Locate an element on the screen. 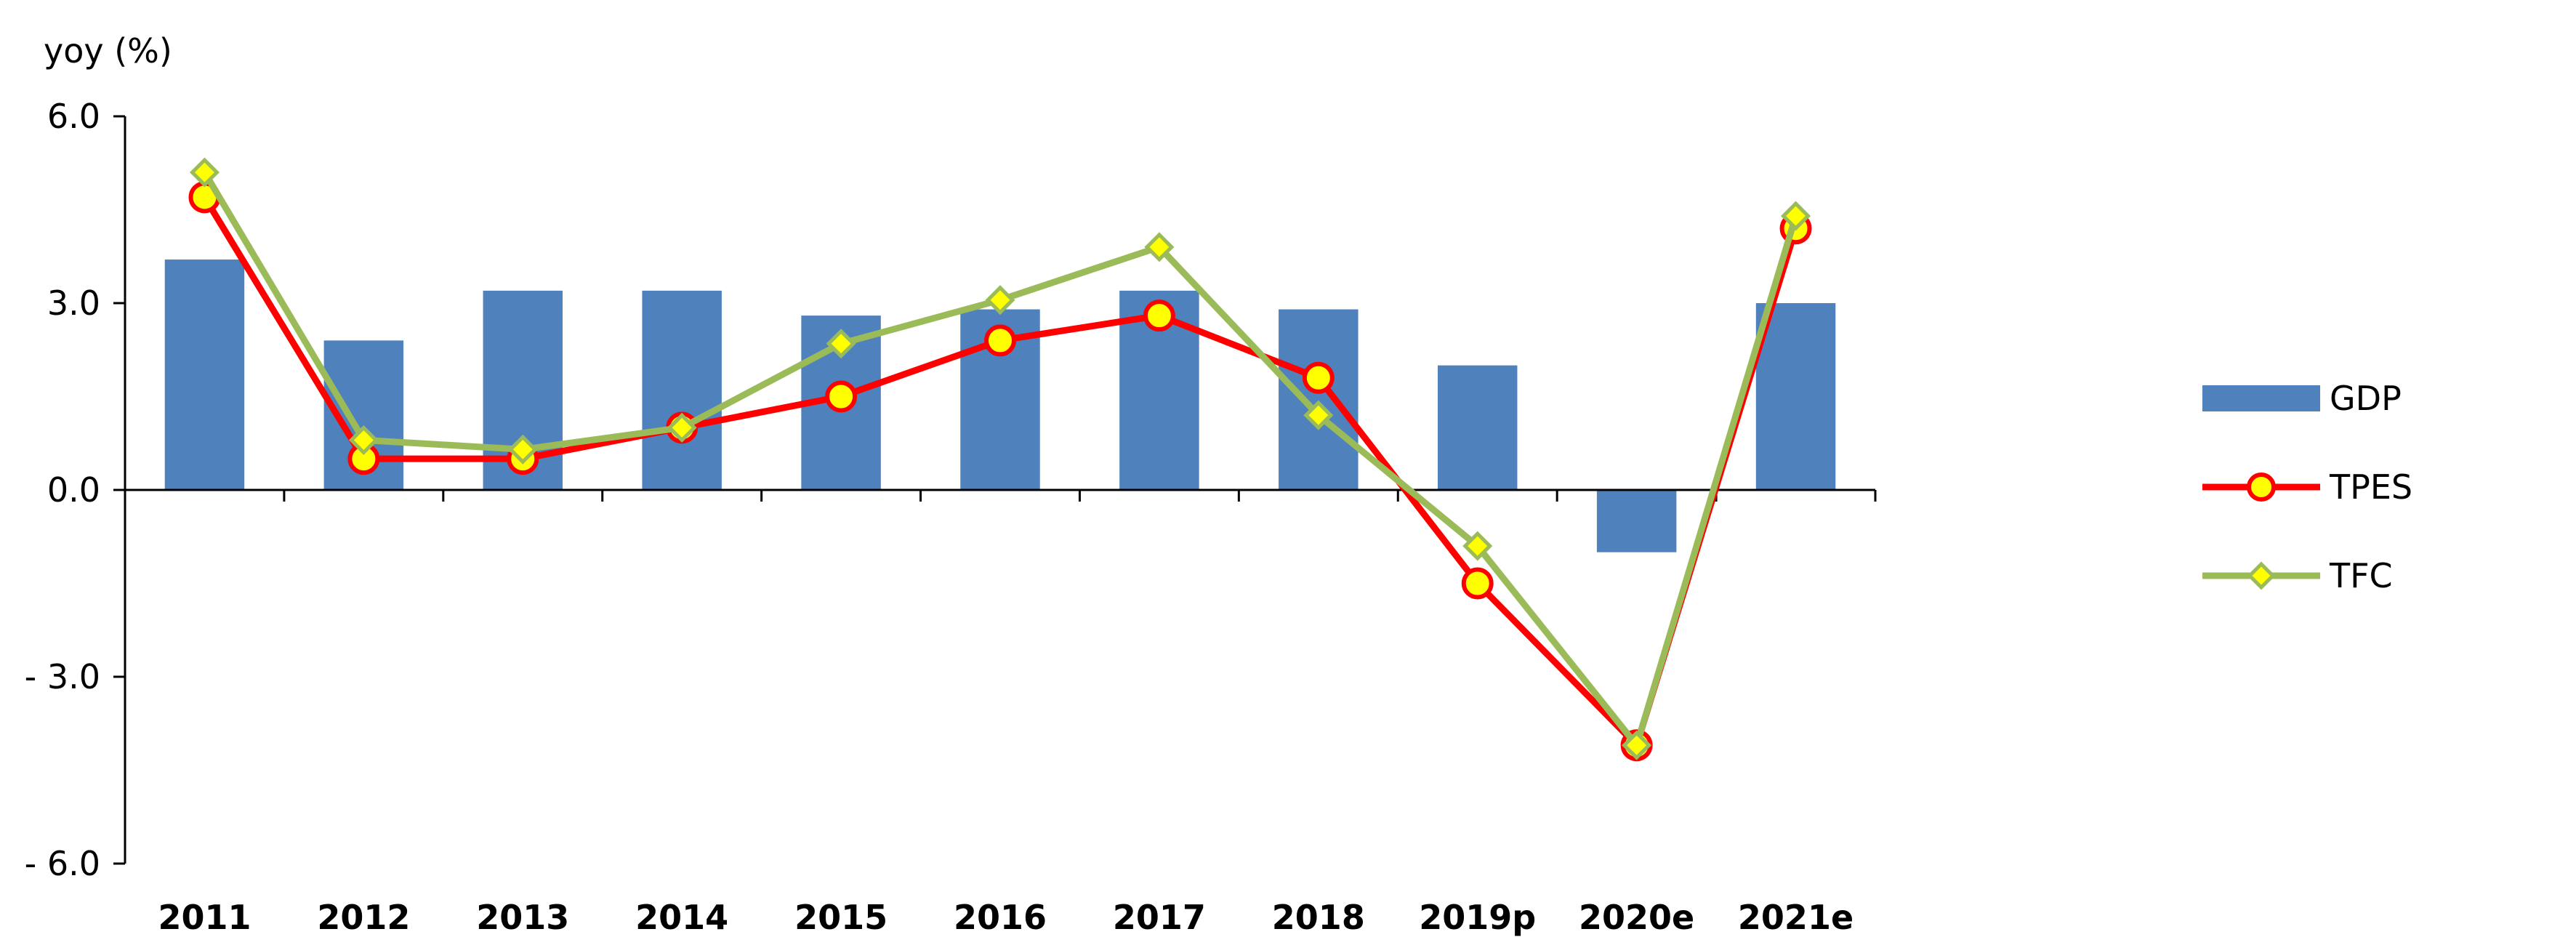 The image size is (2576, 945). x-tick-label-2020e: 2020e is located at coordinates (1636, 917).